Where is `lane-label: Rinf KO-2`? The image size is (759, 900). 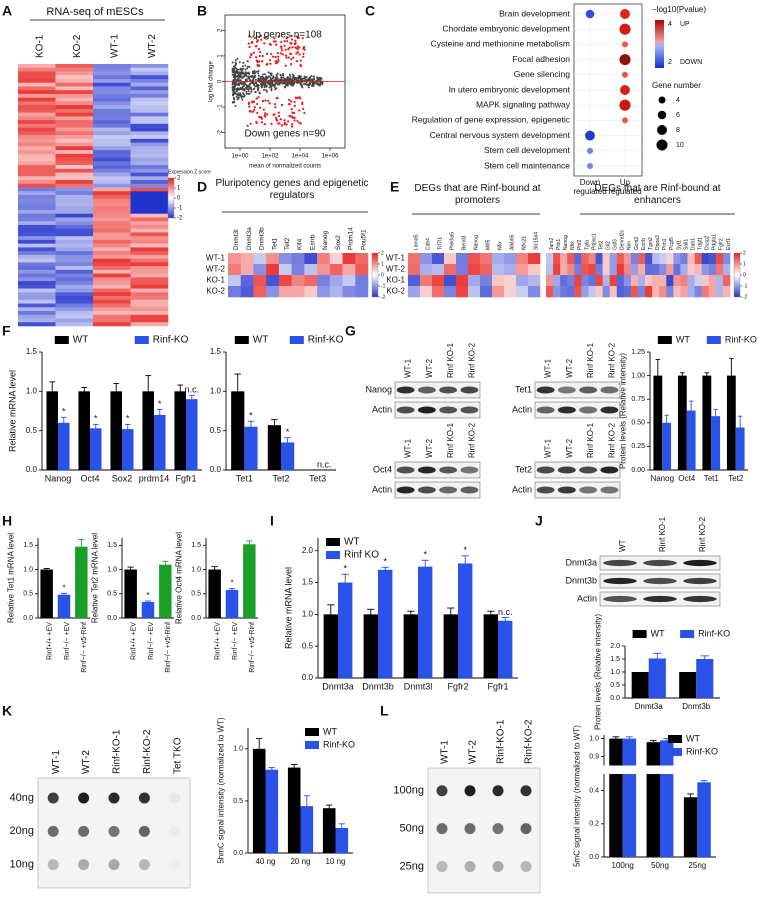
lane-label: Rinf KO-2 is located at coordinates (702, 534).